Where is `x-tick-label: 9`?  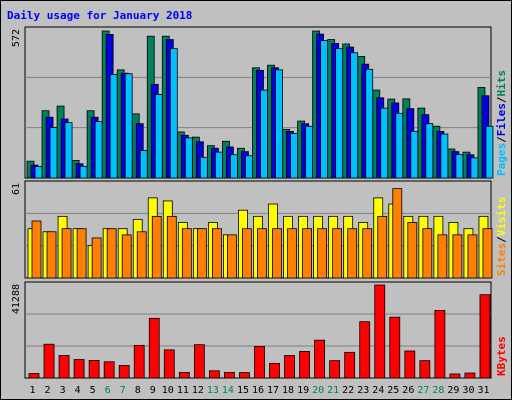 x-tick-label: 9 is located at coordinates (153, 390).